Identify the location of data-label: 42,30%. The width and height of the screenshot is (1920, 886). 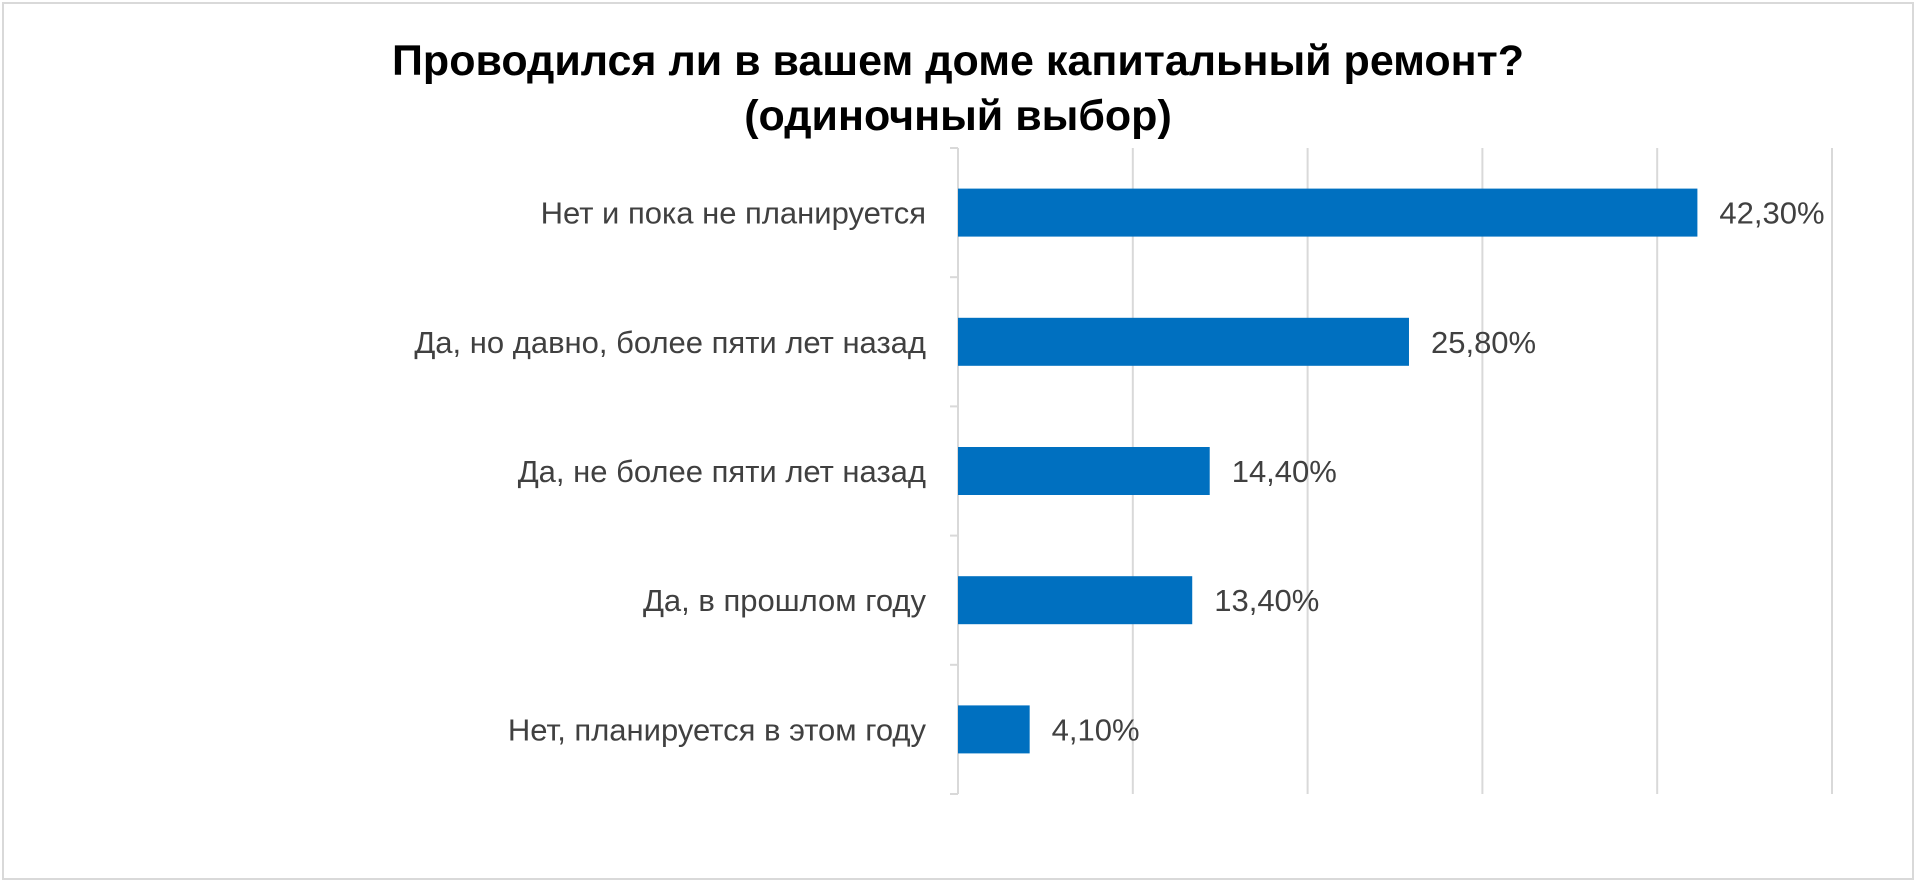
(1771, 213).